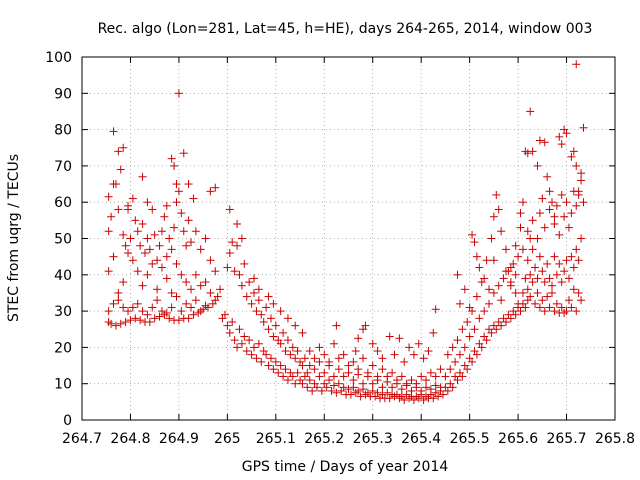 The image size is (640, 480). I want to click on y-axis-title: STEC from uqrg / TECUs, so click(14, 238).